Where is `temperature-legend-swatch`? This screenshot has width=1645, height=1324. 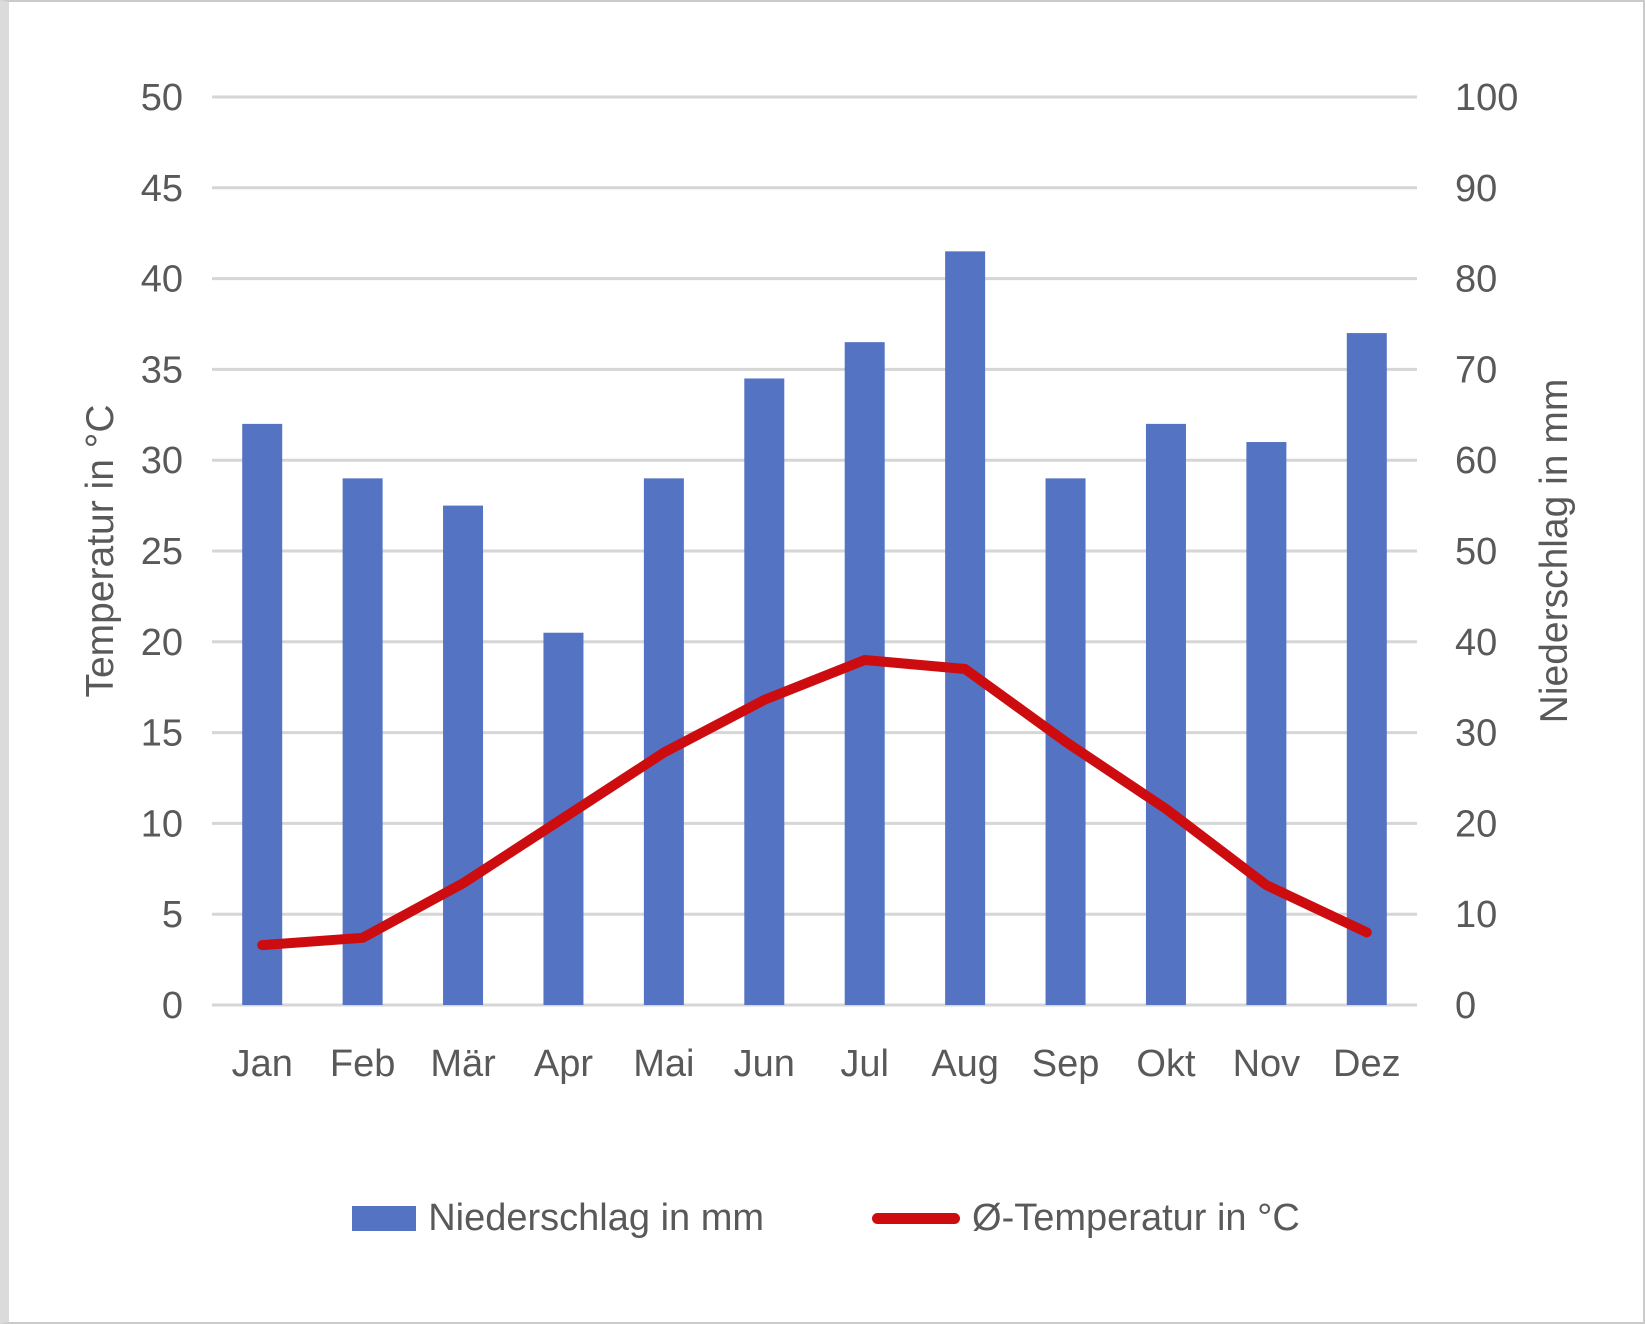
temperature-legend-swatch is located at coordinates (916, 1218).